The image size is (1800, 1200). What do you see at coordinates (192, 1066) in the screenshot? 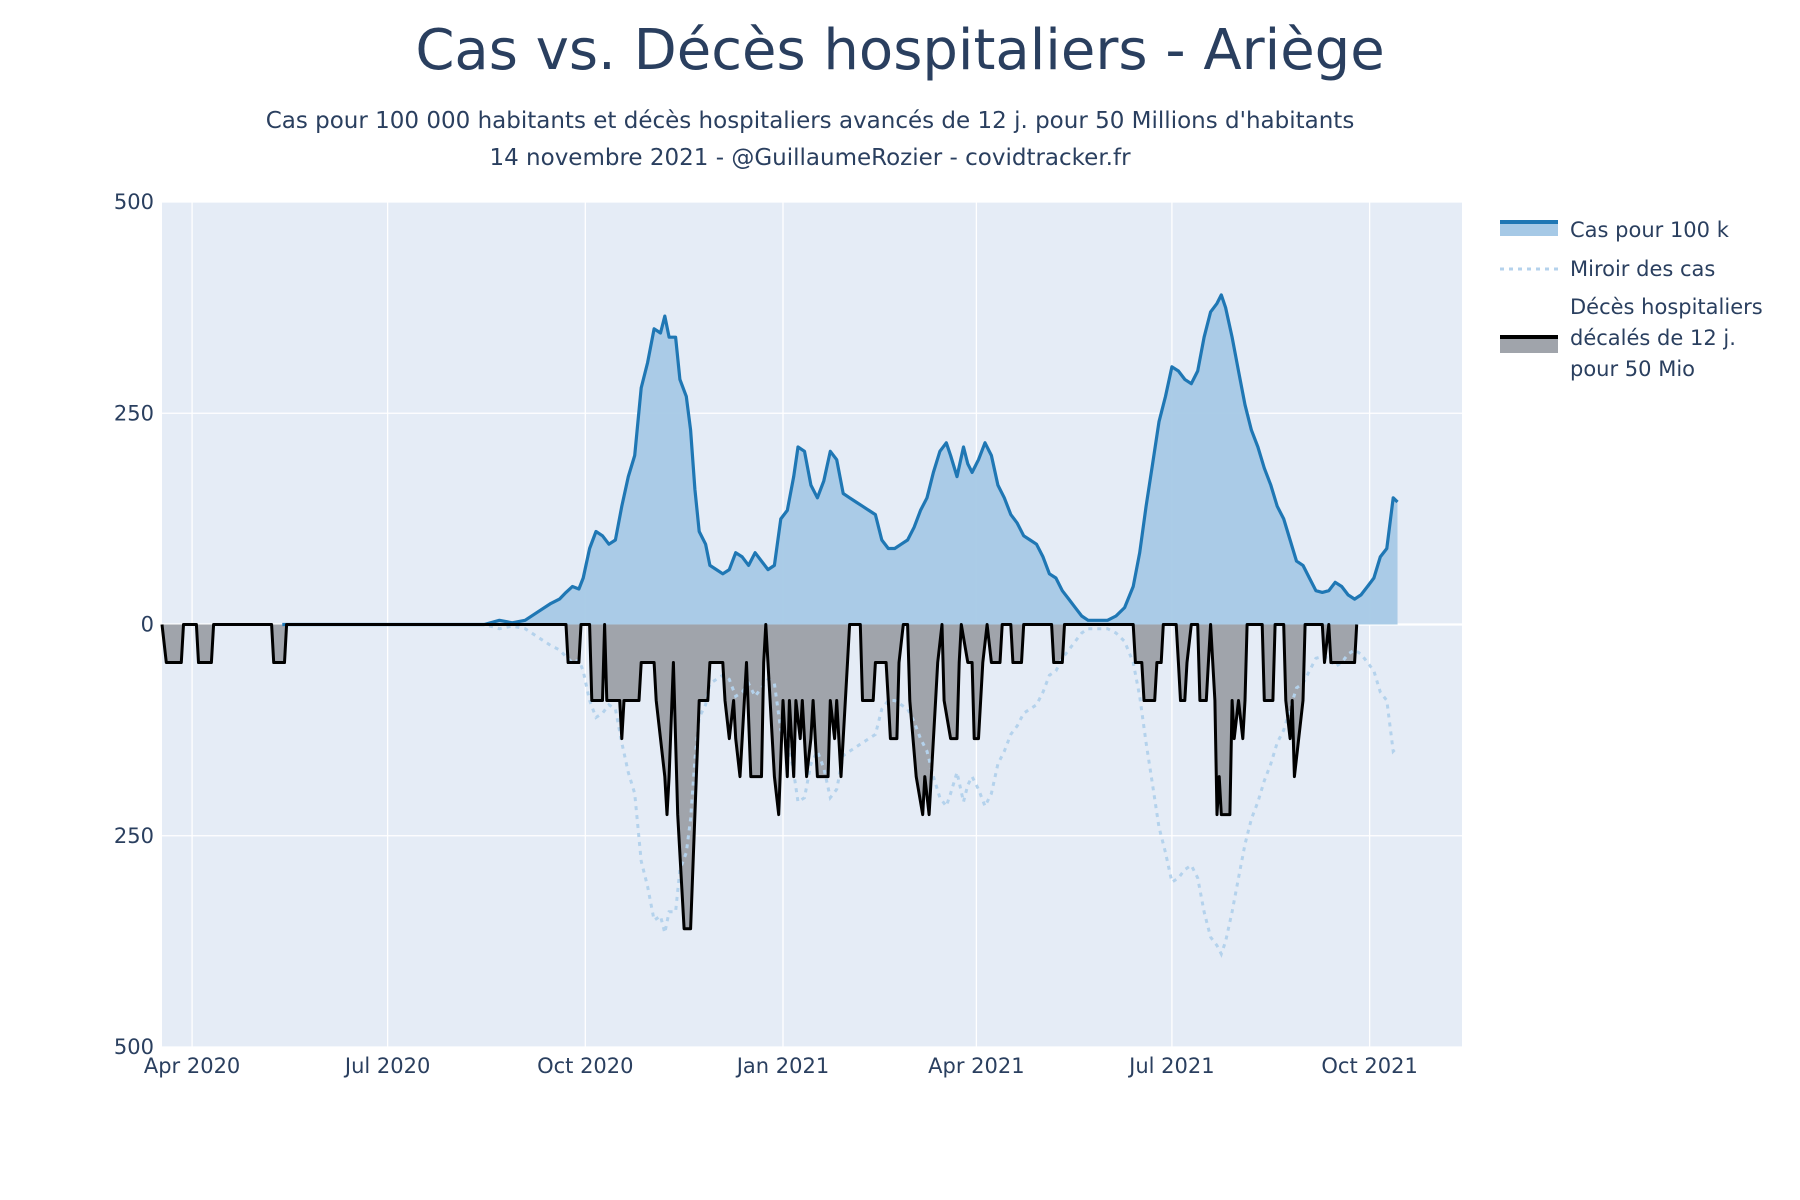
I see `x-tick-label: Apr 2020` at bounding box center [192, 1066].